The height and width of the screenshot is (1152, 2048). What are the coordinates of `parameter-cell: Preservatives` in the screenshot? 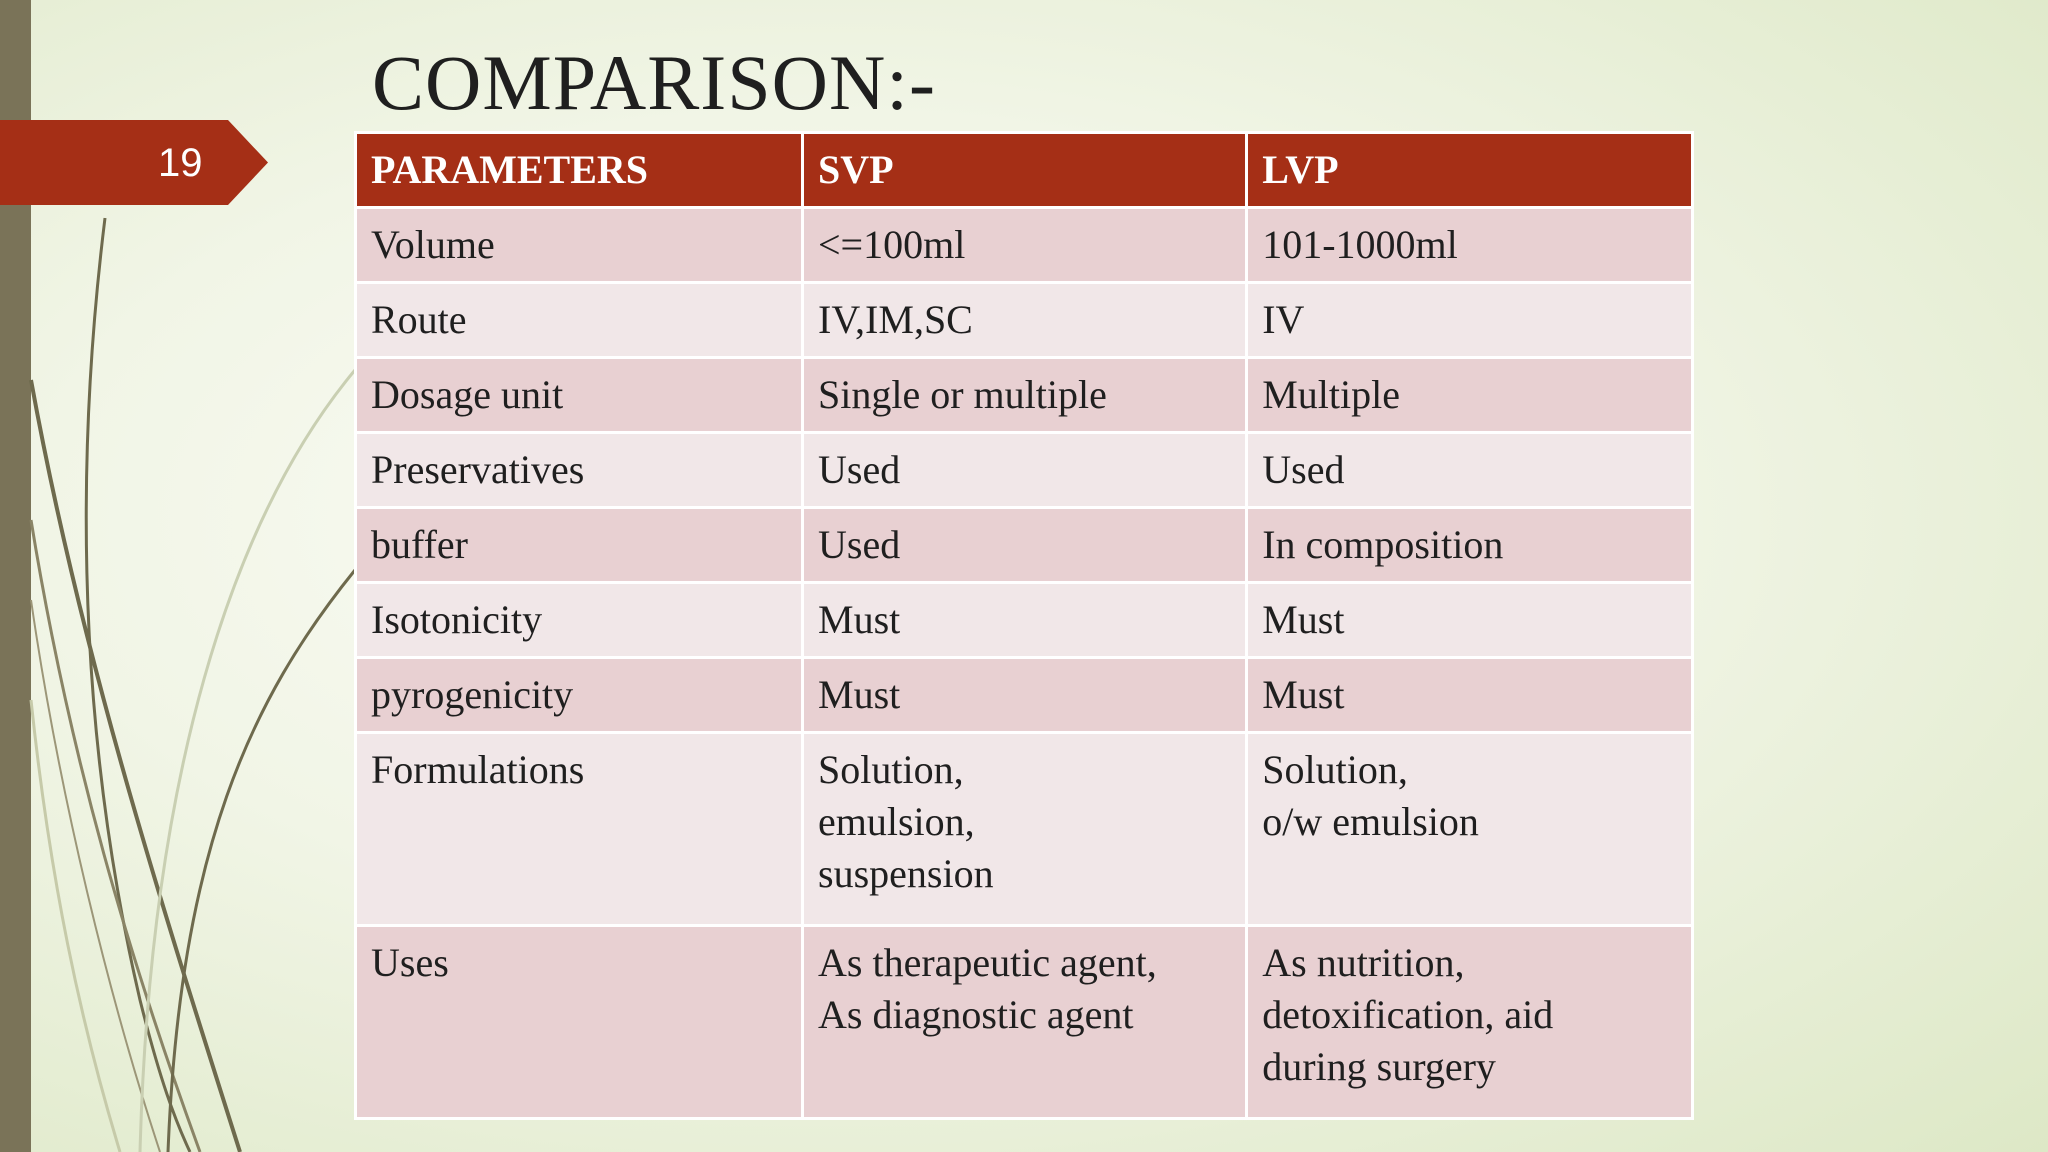 It's located at (579, 470).